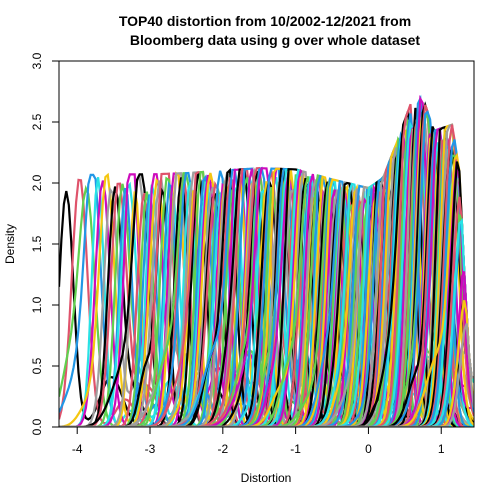 The image size is (500, 500). What do you see at coordinates (150, 449) in the screenshot?
I see `x-tick-label: -3` at bounding box center [150, 449].